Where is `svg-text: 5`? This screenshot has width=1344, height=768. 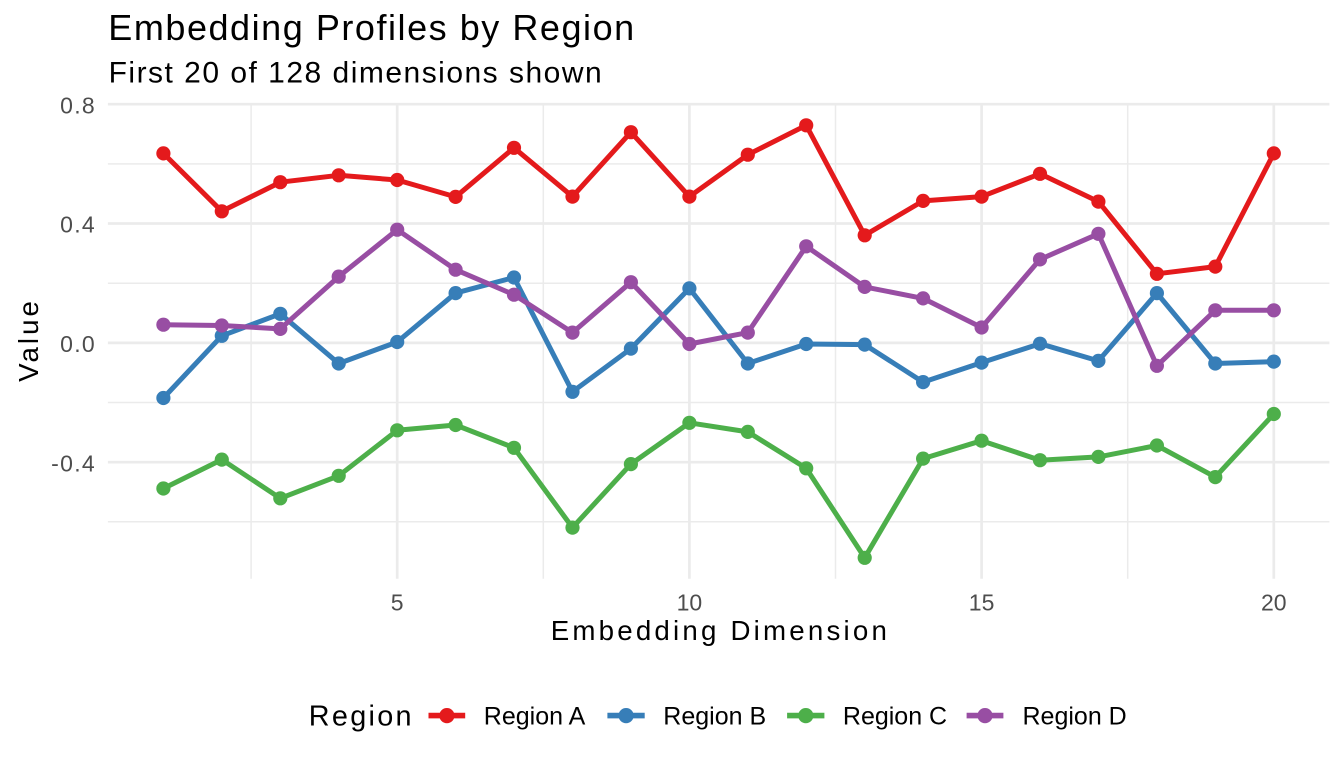 svg-text: 5 is located at coordinates (397, 603).